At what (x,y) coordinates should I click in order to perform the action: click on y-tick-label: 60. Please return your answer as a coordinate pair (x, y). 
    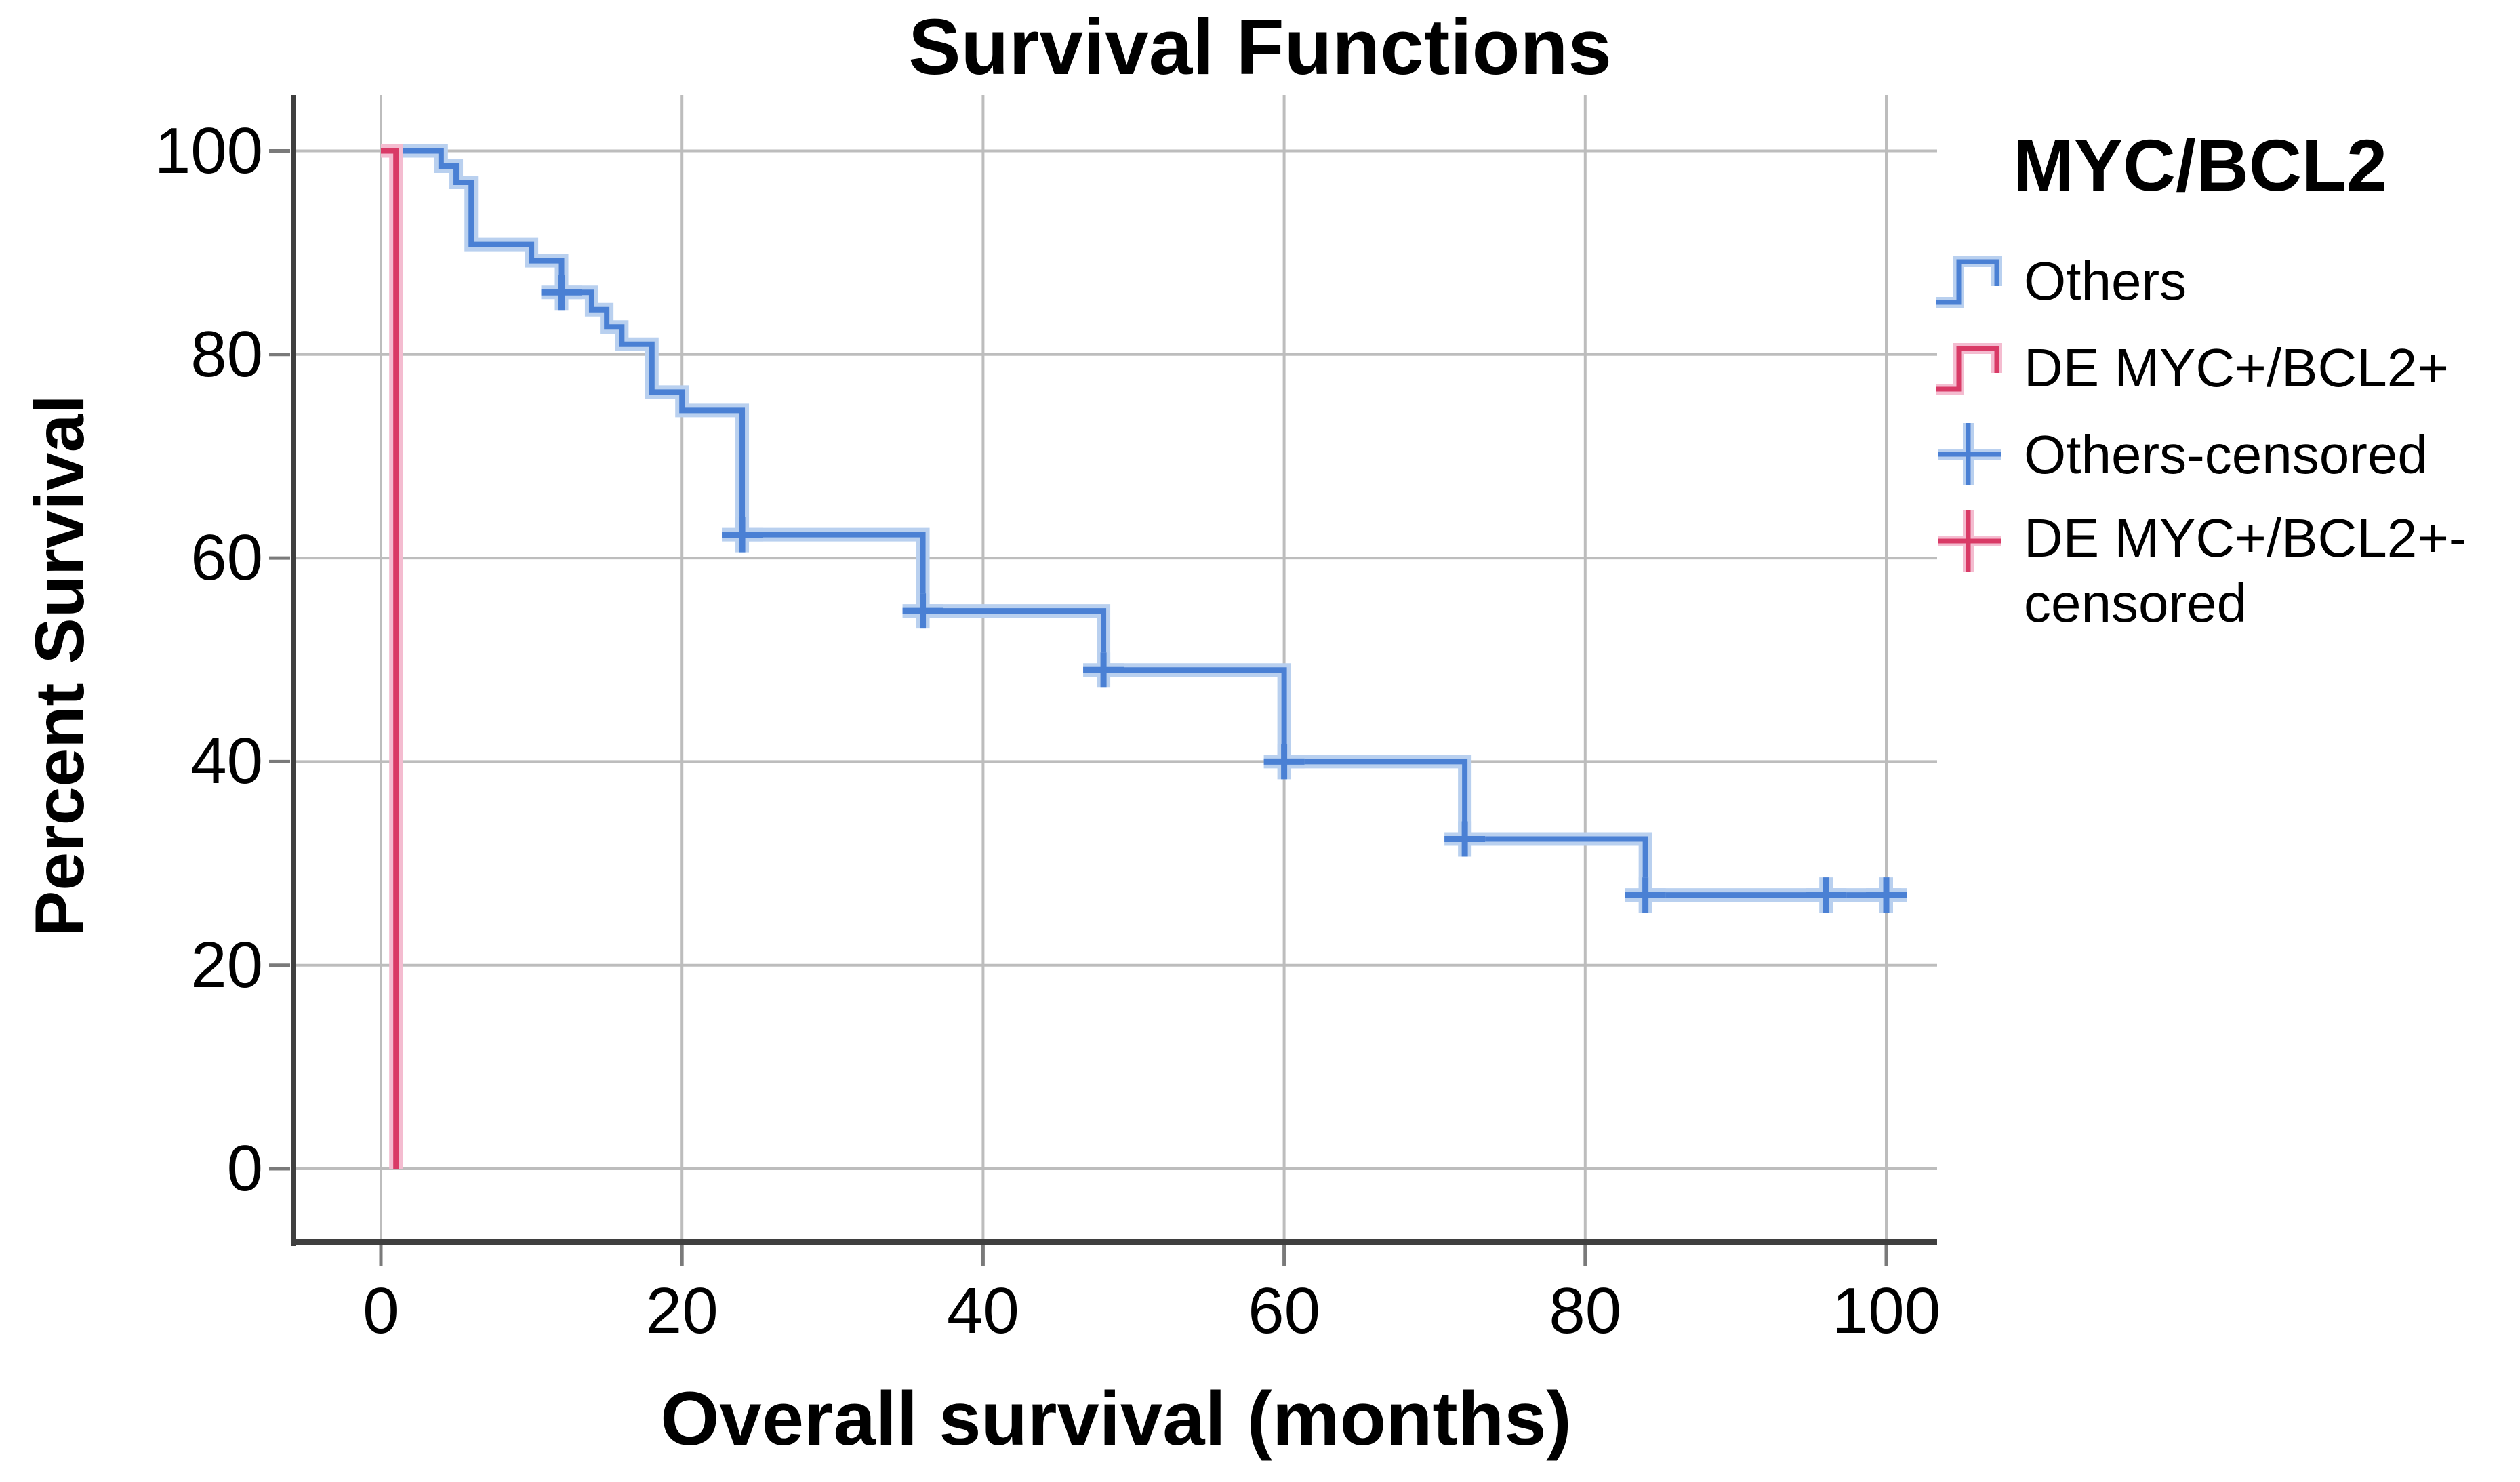
    Looking at the image, I should click on (227, 558).